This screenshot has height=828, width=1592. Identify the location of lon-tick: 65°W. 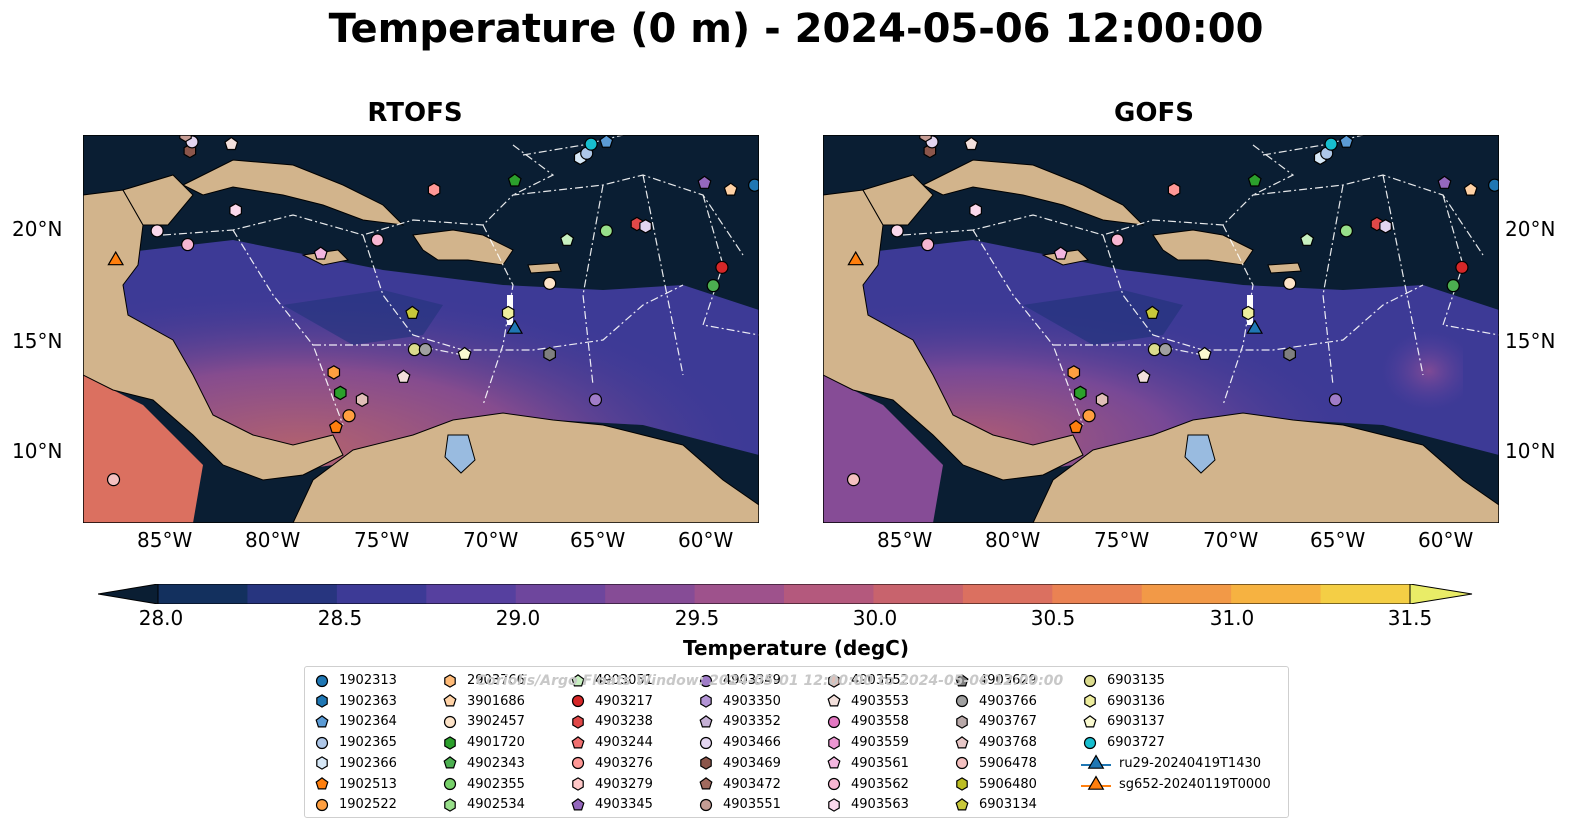
(1338, 540).